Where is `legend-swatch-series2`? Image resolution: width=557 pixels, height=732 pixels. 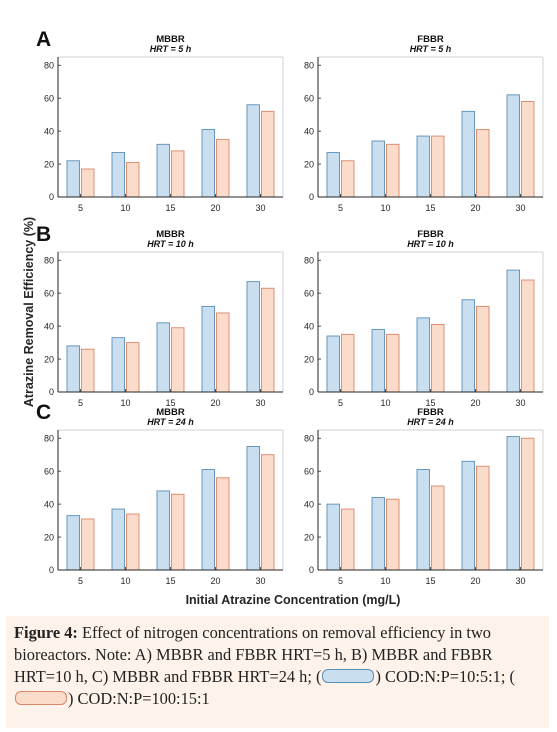
legend-swatch-series2 is located at coordinates (41, 698).